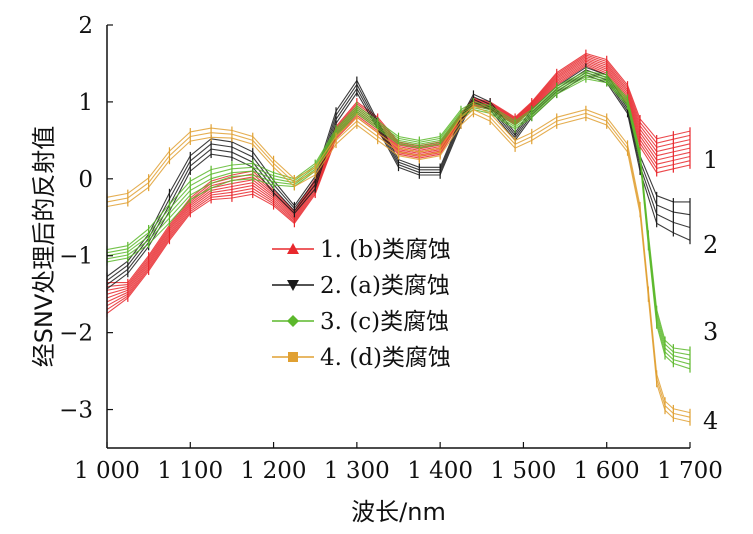 The width and height of the screenshot is (753, 534). Describe the element at coordinates (607, 471) in the screenshot. I see `x-tick-label: 1 600` at that location.